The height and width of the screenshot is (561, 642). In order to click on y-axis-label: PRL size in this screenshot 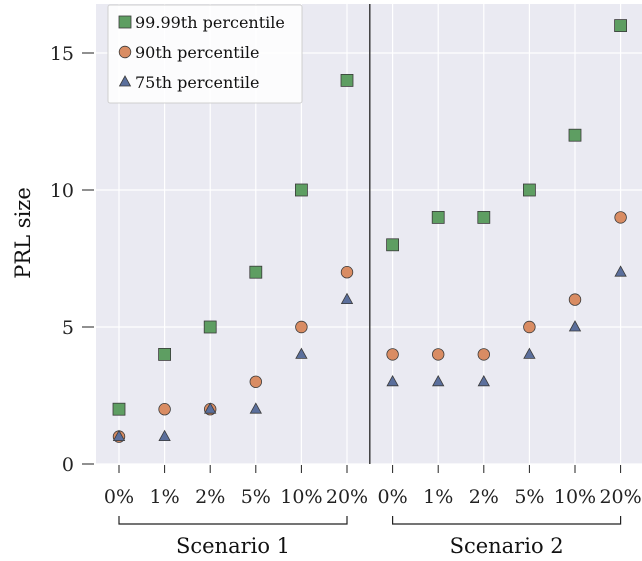, I will do `click(23, 233)`.